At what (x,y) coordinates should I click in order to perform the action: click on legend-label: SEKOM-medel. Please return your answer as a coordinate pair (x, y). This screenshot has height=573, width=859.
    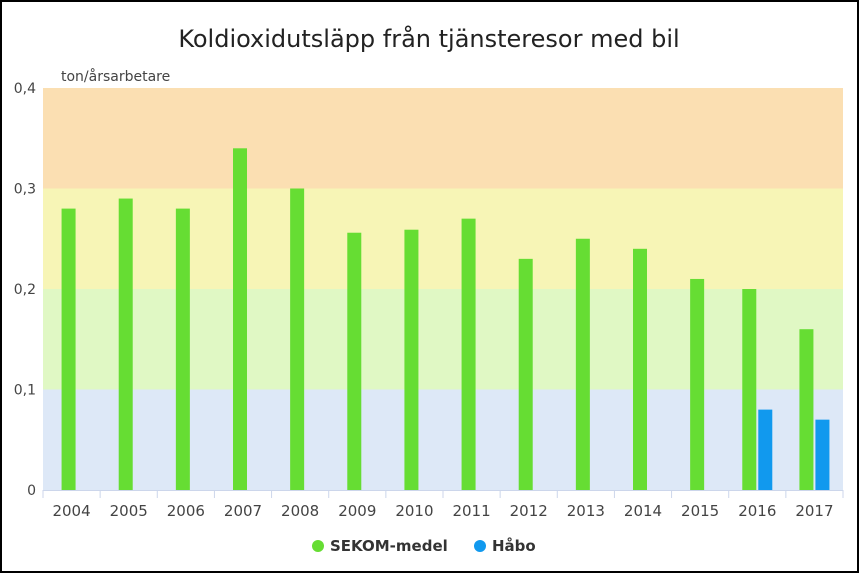
    Looking at the image, I should click on (389, 546).